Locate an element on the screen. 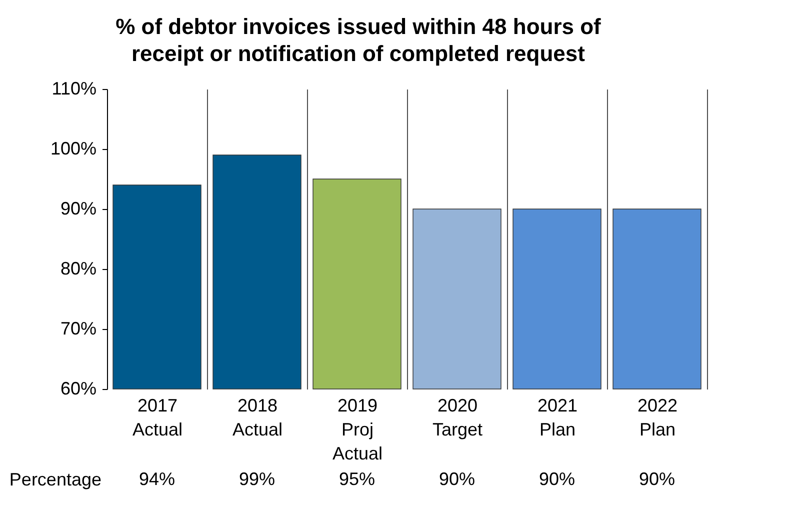  text: 99% is located at coordinates (257, 479).